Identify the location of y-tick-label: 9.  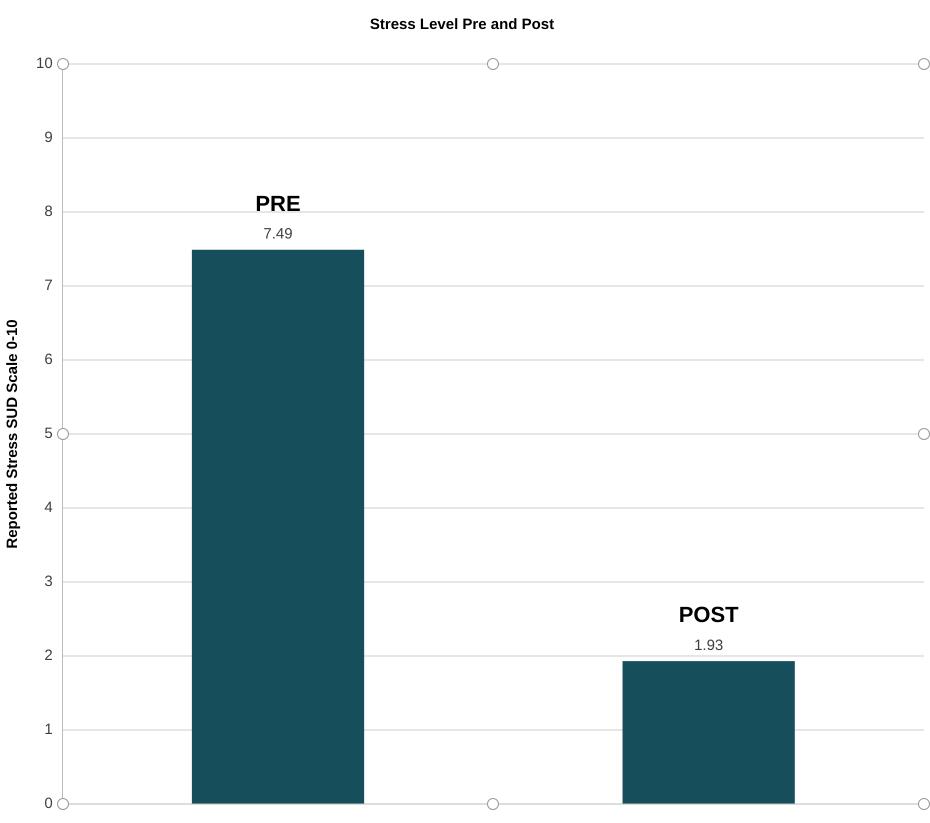
(48, 137).